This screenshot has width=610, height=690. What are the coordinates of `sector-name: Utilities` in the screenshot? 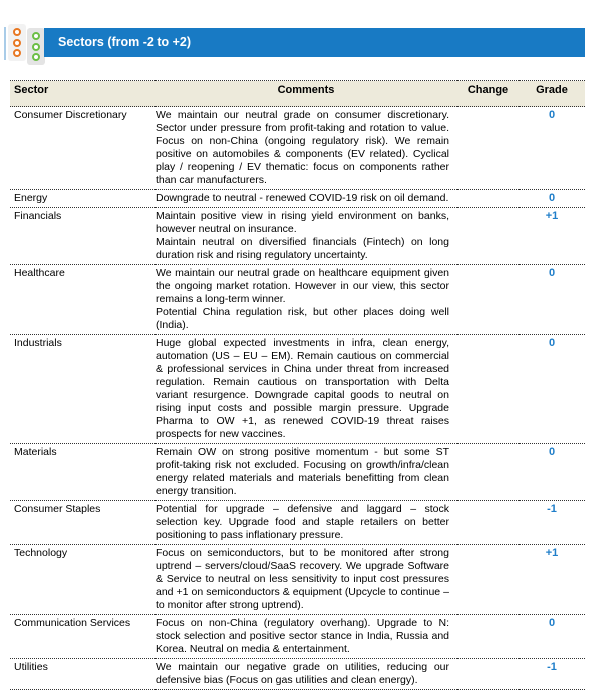 It's located at (82, 674).